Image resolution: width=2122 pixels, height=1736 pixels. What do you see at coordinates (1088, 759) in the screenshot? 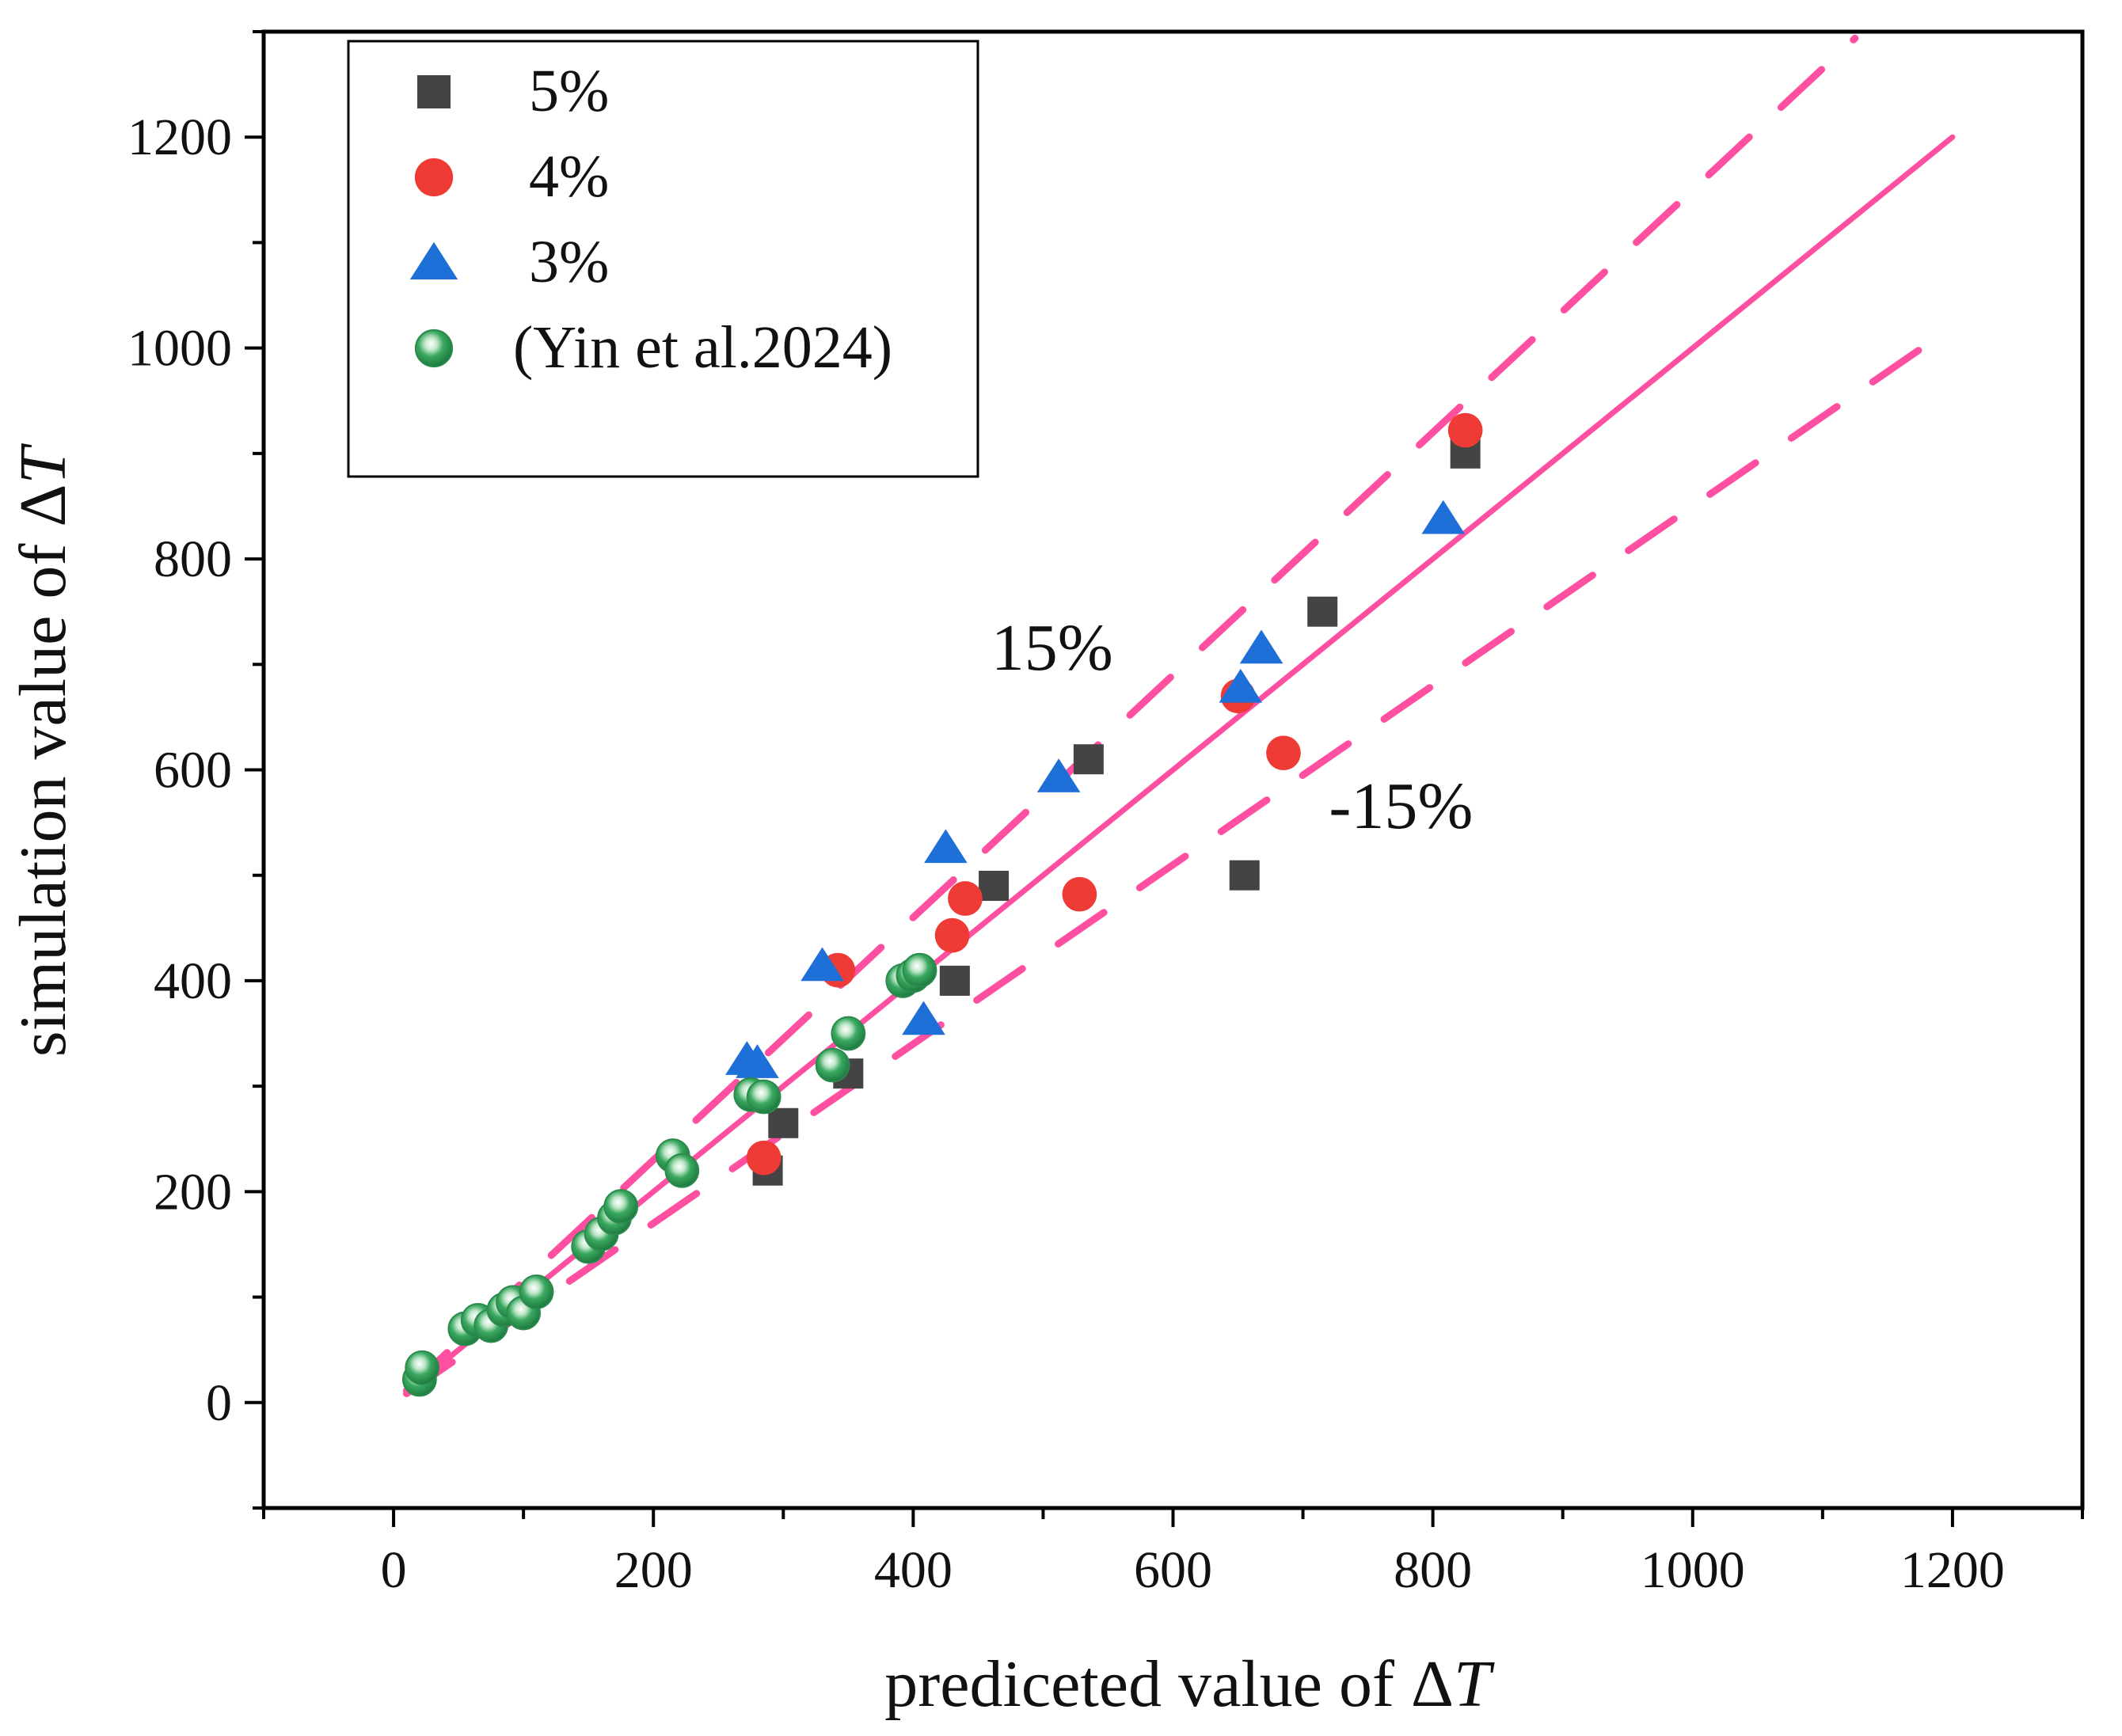
I see `marker-s0-p5` at bounding box center [1088, 759].